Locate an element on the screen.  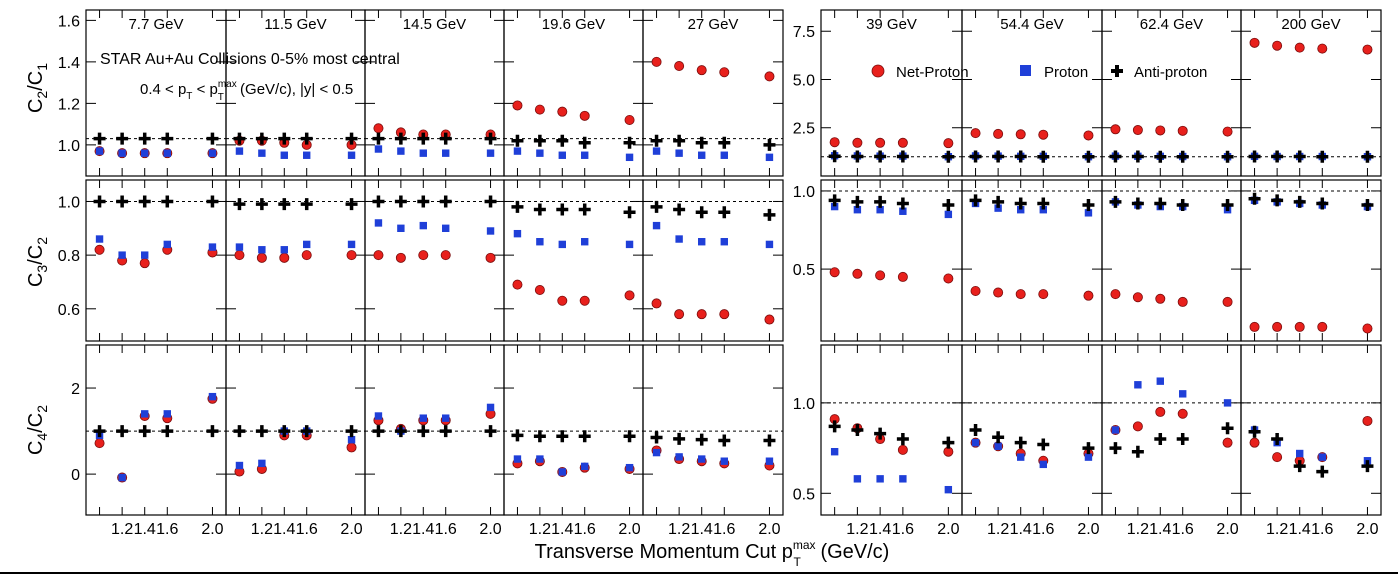
energy-label-11-5-gev: 11.5 GeV is located at coordinates (295, 24).